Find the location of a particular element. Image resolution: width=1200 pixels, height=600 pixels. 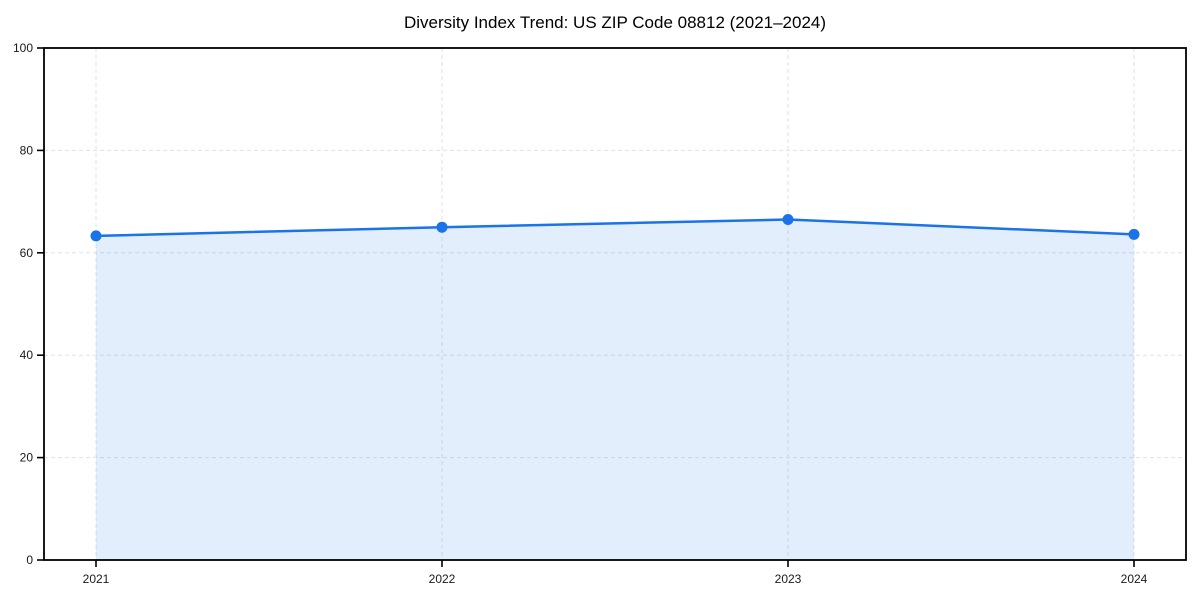

x-tick-label: 2021 is located at coordinates (96, 579).